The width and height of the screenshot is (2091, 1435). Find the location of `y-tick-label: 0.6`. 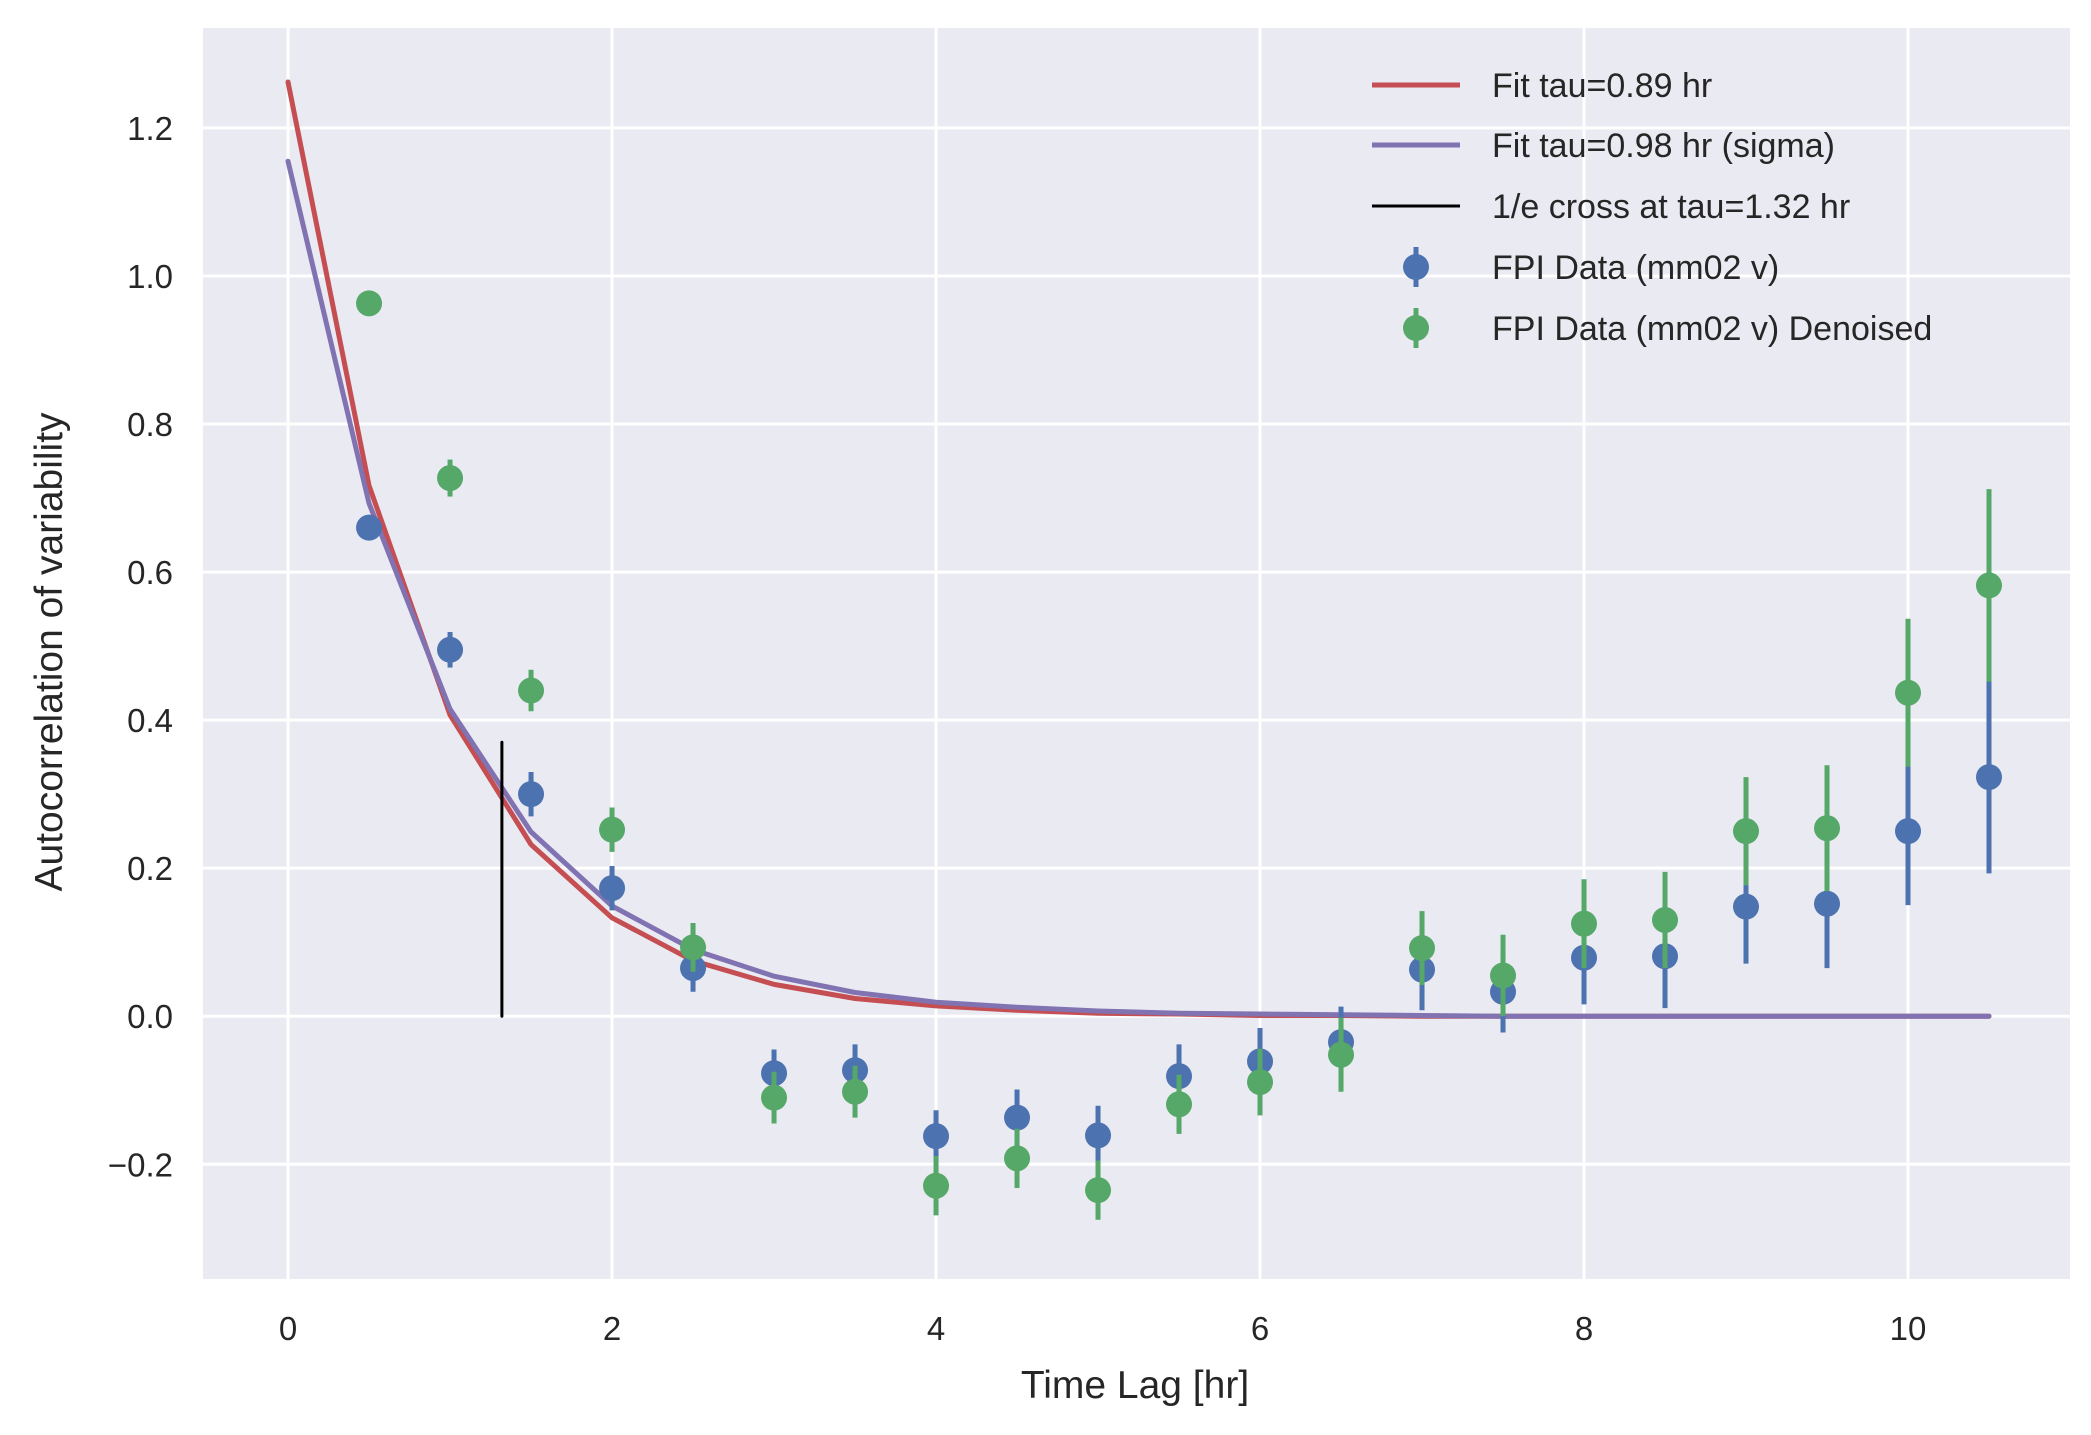

y-tick-label: 0.6 is located at coordinates (150, 572).